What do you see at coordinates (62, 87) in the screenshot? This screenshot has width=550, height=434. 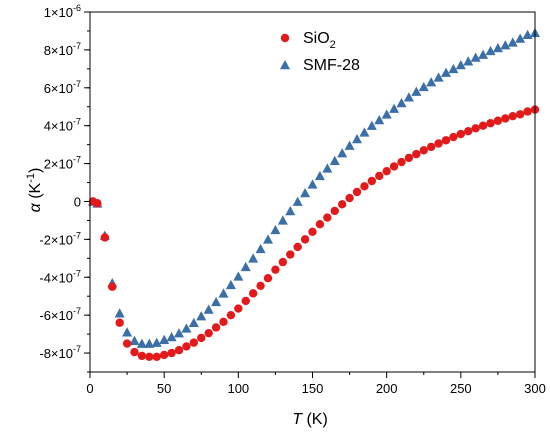 I see `y-tick-label: 6×10⁻⁷` at bounding box center [62, 87].